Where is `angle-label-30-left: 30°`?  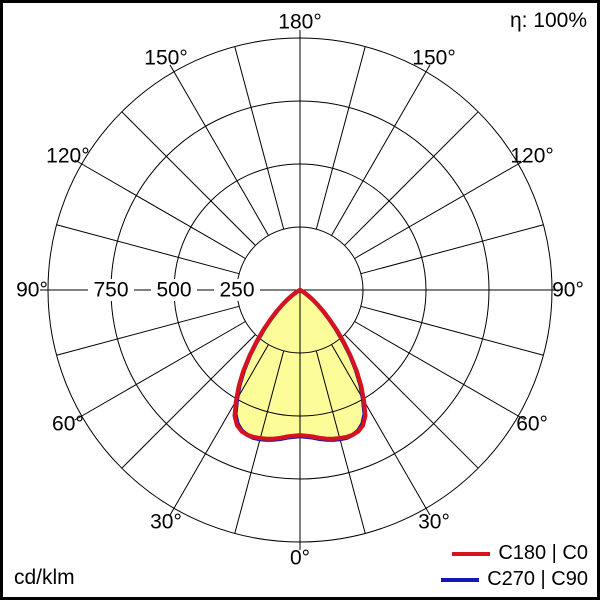 angle-label-30-left: 30° is located at coordinates (166, 522).